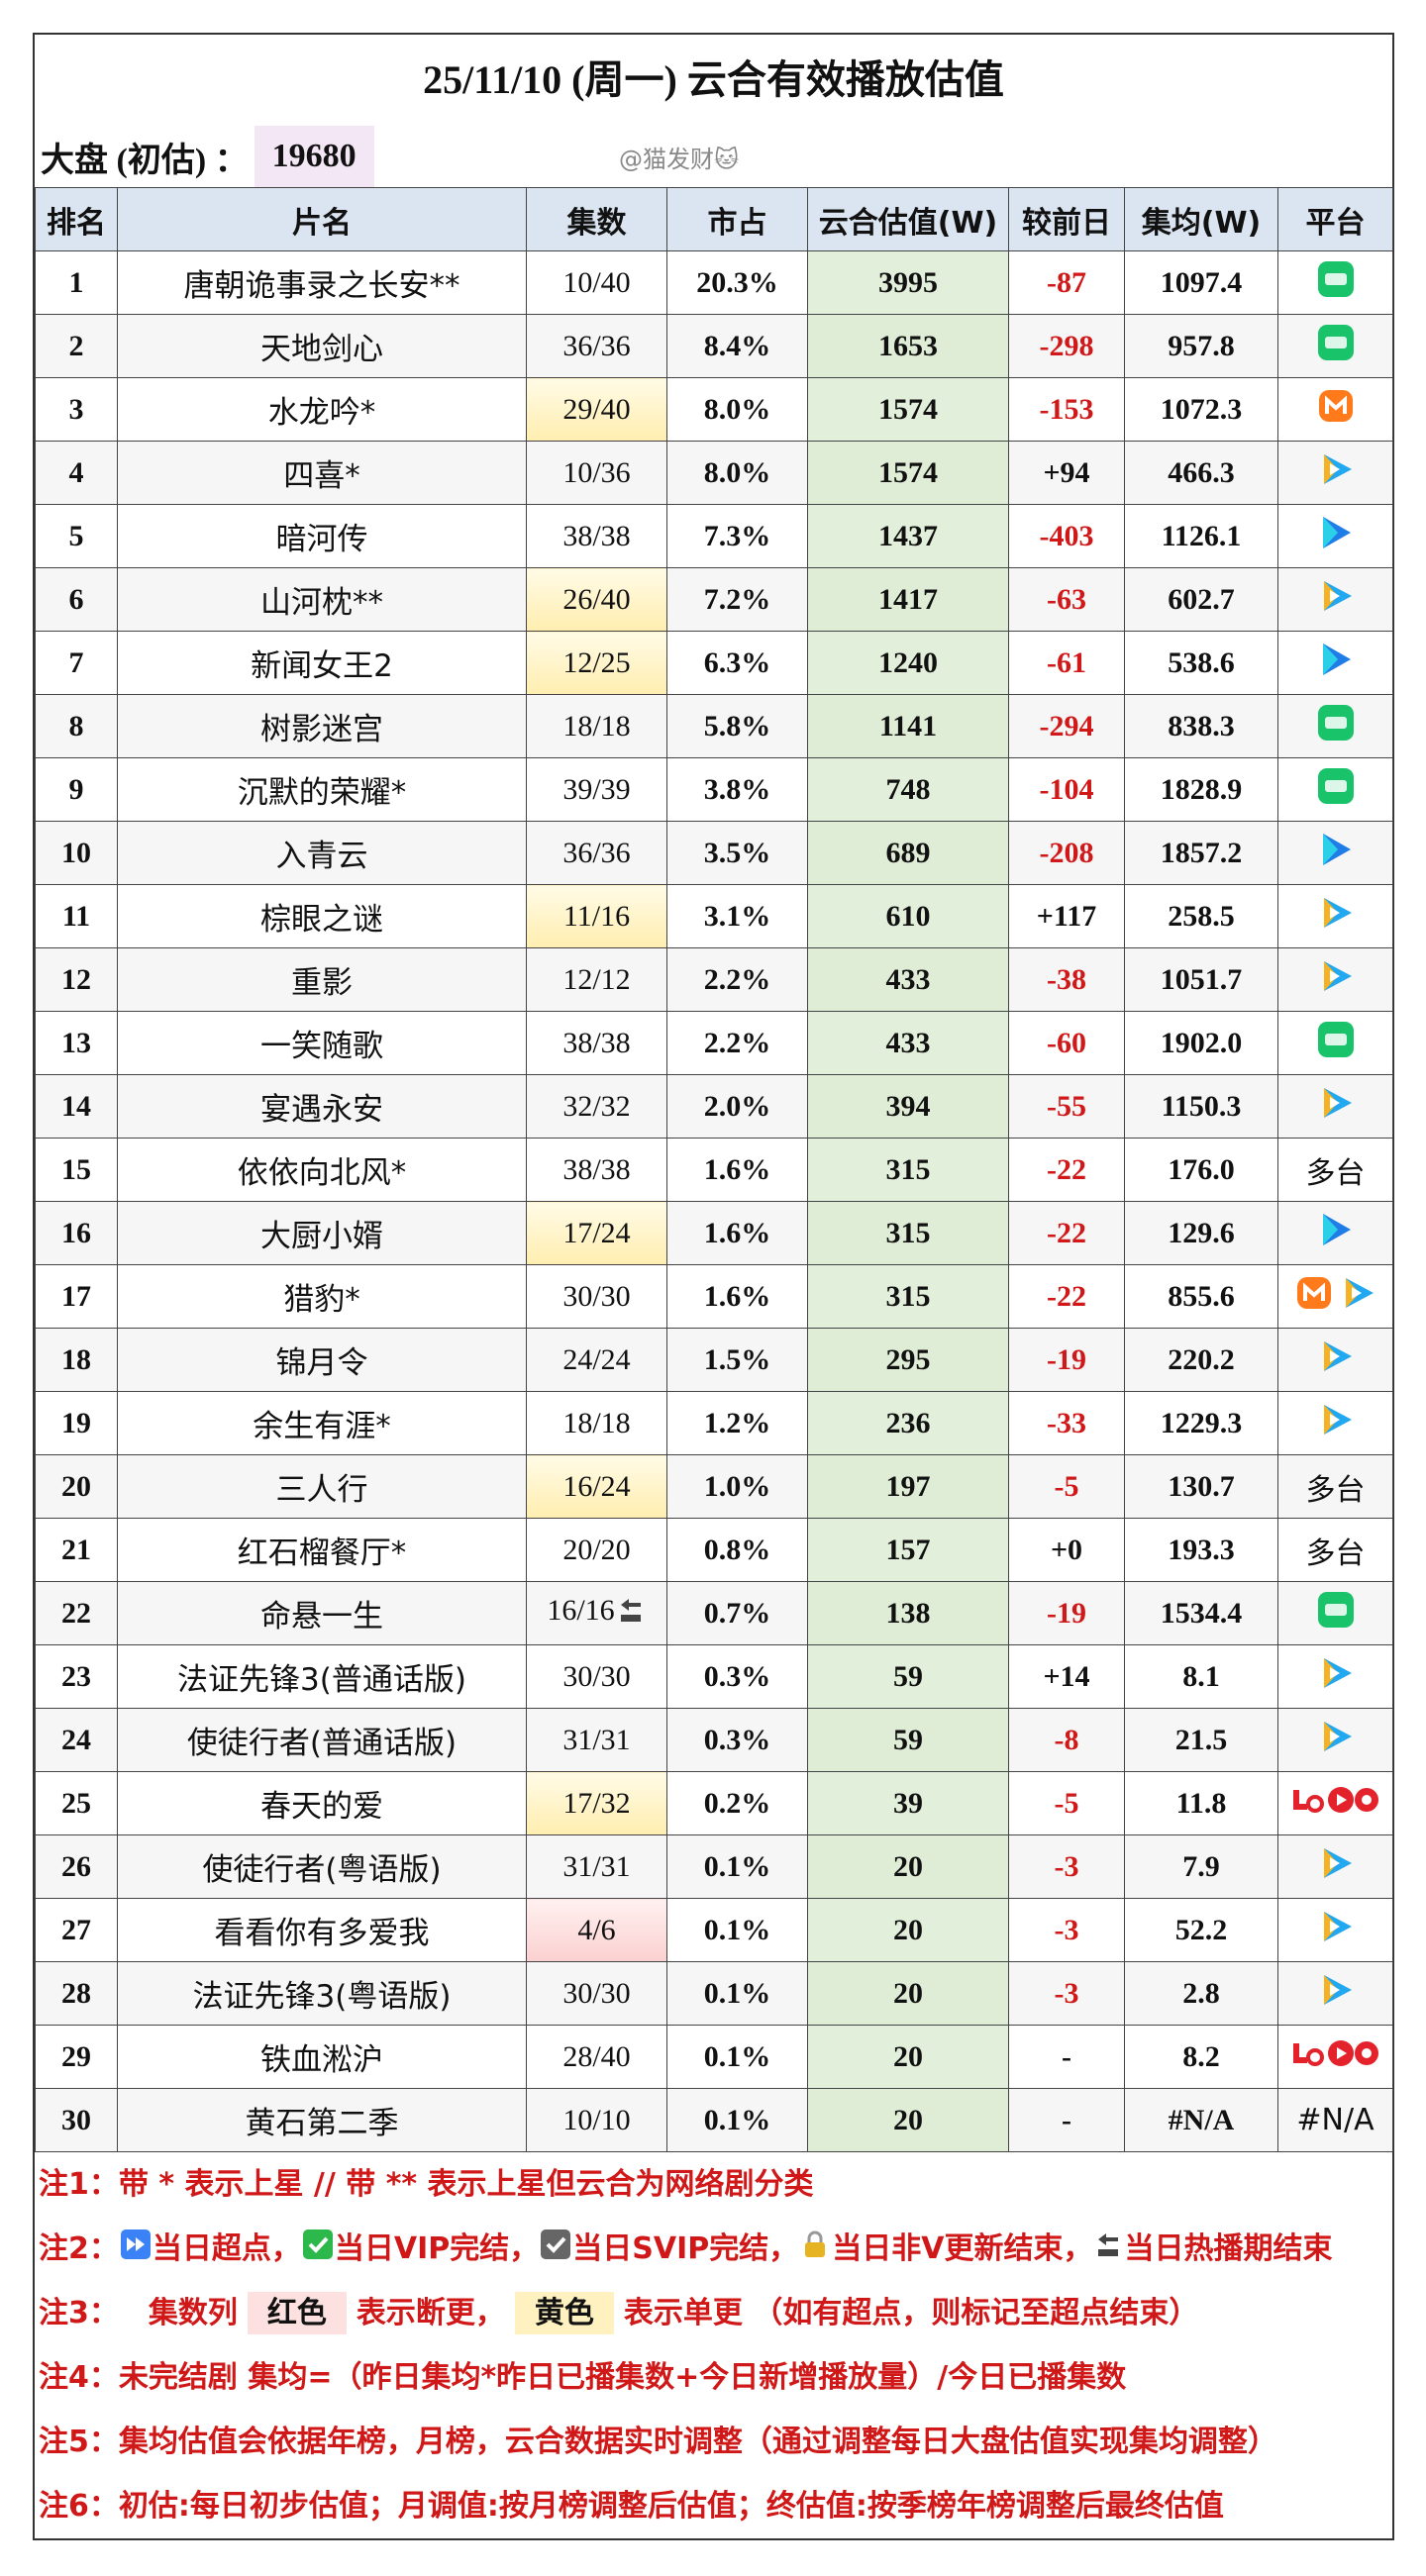 This screenshot has width=1426, height=2576. I want to click on table-row: 24 使徒行者(普通话版) 31/31 0.3% 59 -8 21.5, so click(714, 1740).